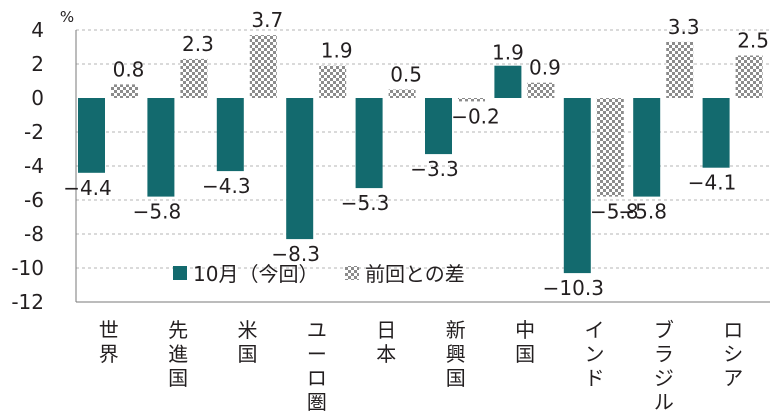 This screenshot has height=416, width=779. I want to click on category-label: 米国, so click(248, 342).